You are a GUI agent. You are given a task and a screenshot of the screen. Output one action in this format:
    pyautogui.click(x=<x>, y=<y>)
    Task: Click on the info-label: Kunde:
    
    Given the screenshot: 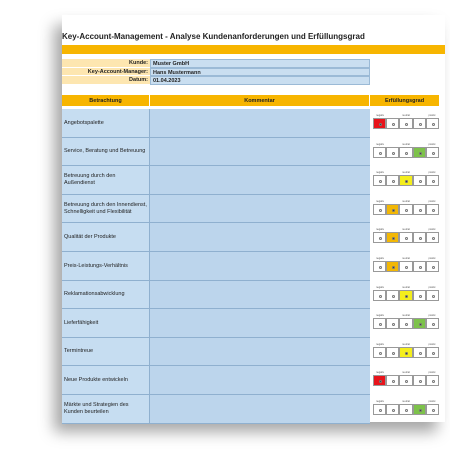 What is the action you would take?
    pyautogui.click(x=106, y=63)
    